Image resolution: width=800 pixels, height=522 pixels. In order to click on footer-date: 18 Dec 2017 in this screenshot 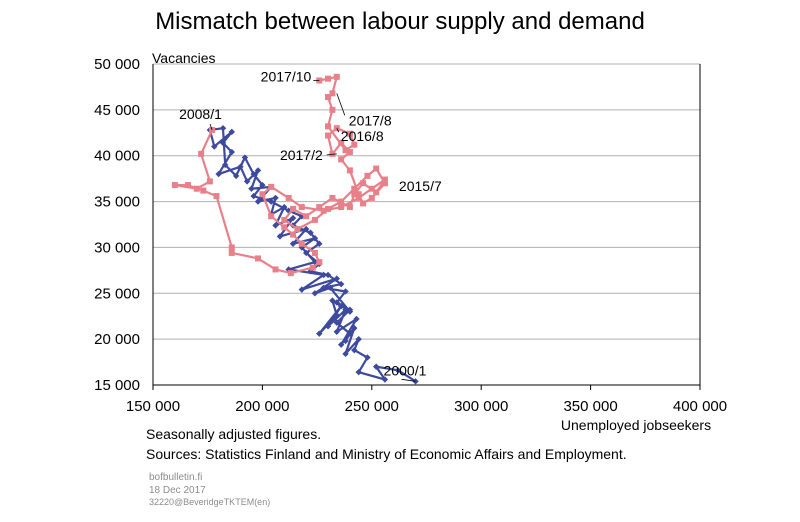, I will do `click(177, 490)`.